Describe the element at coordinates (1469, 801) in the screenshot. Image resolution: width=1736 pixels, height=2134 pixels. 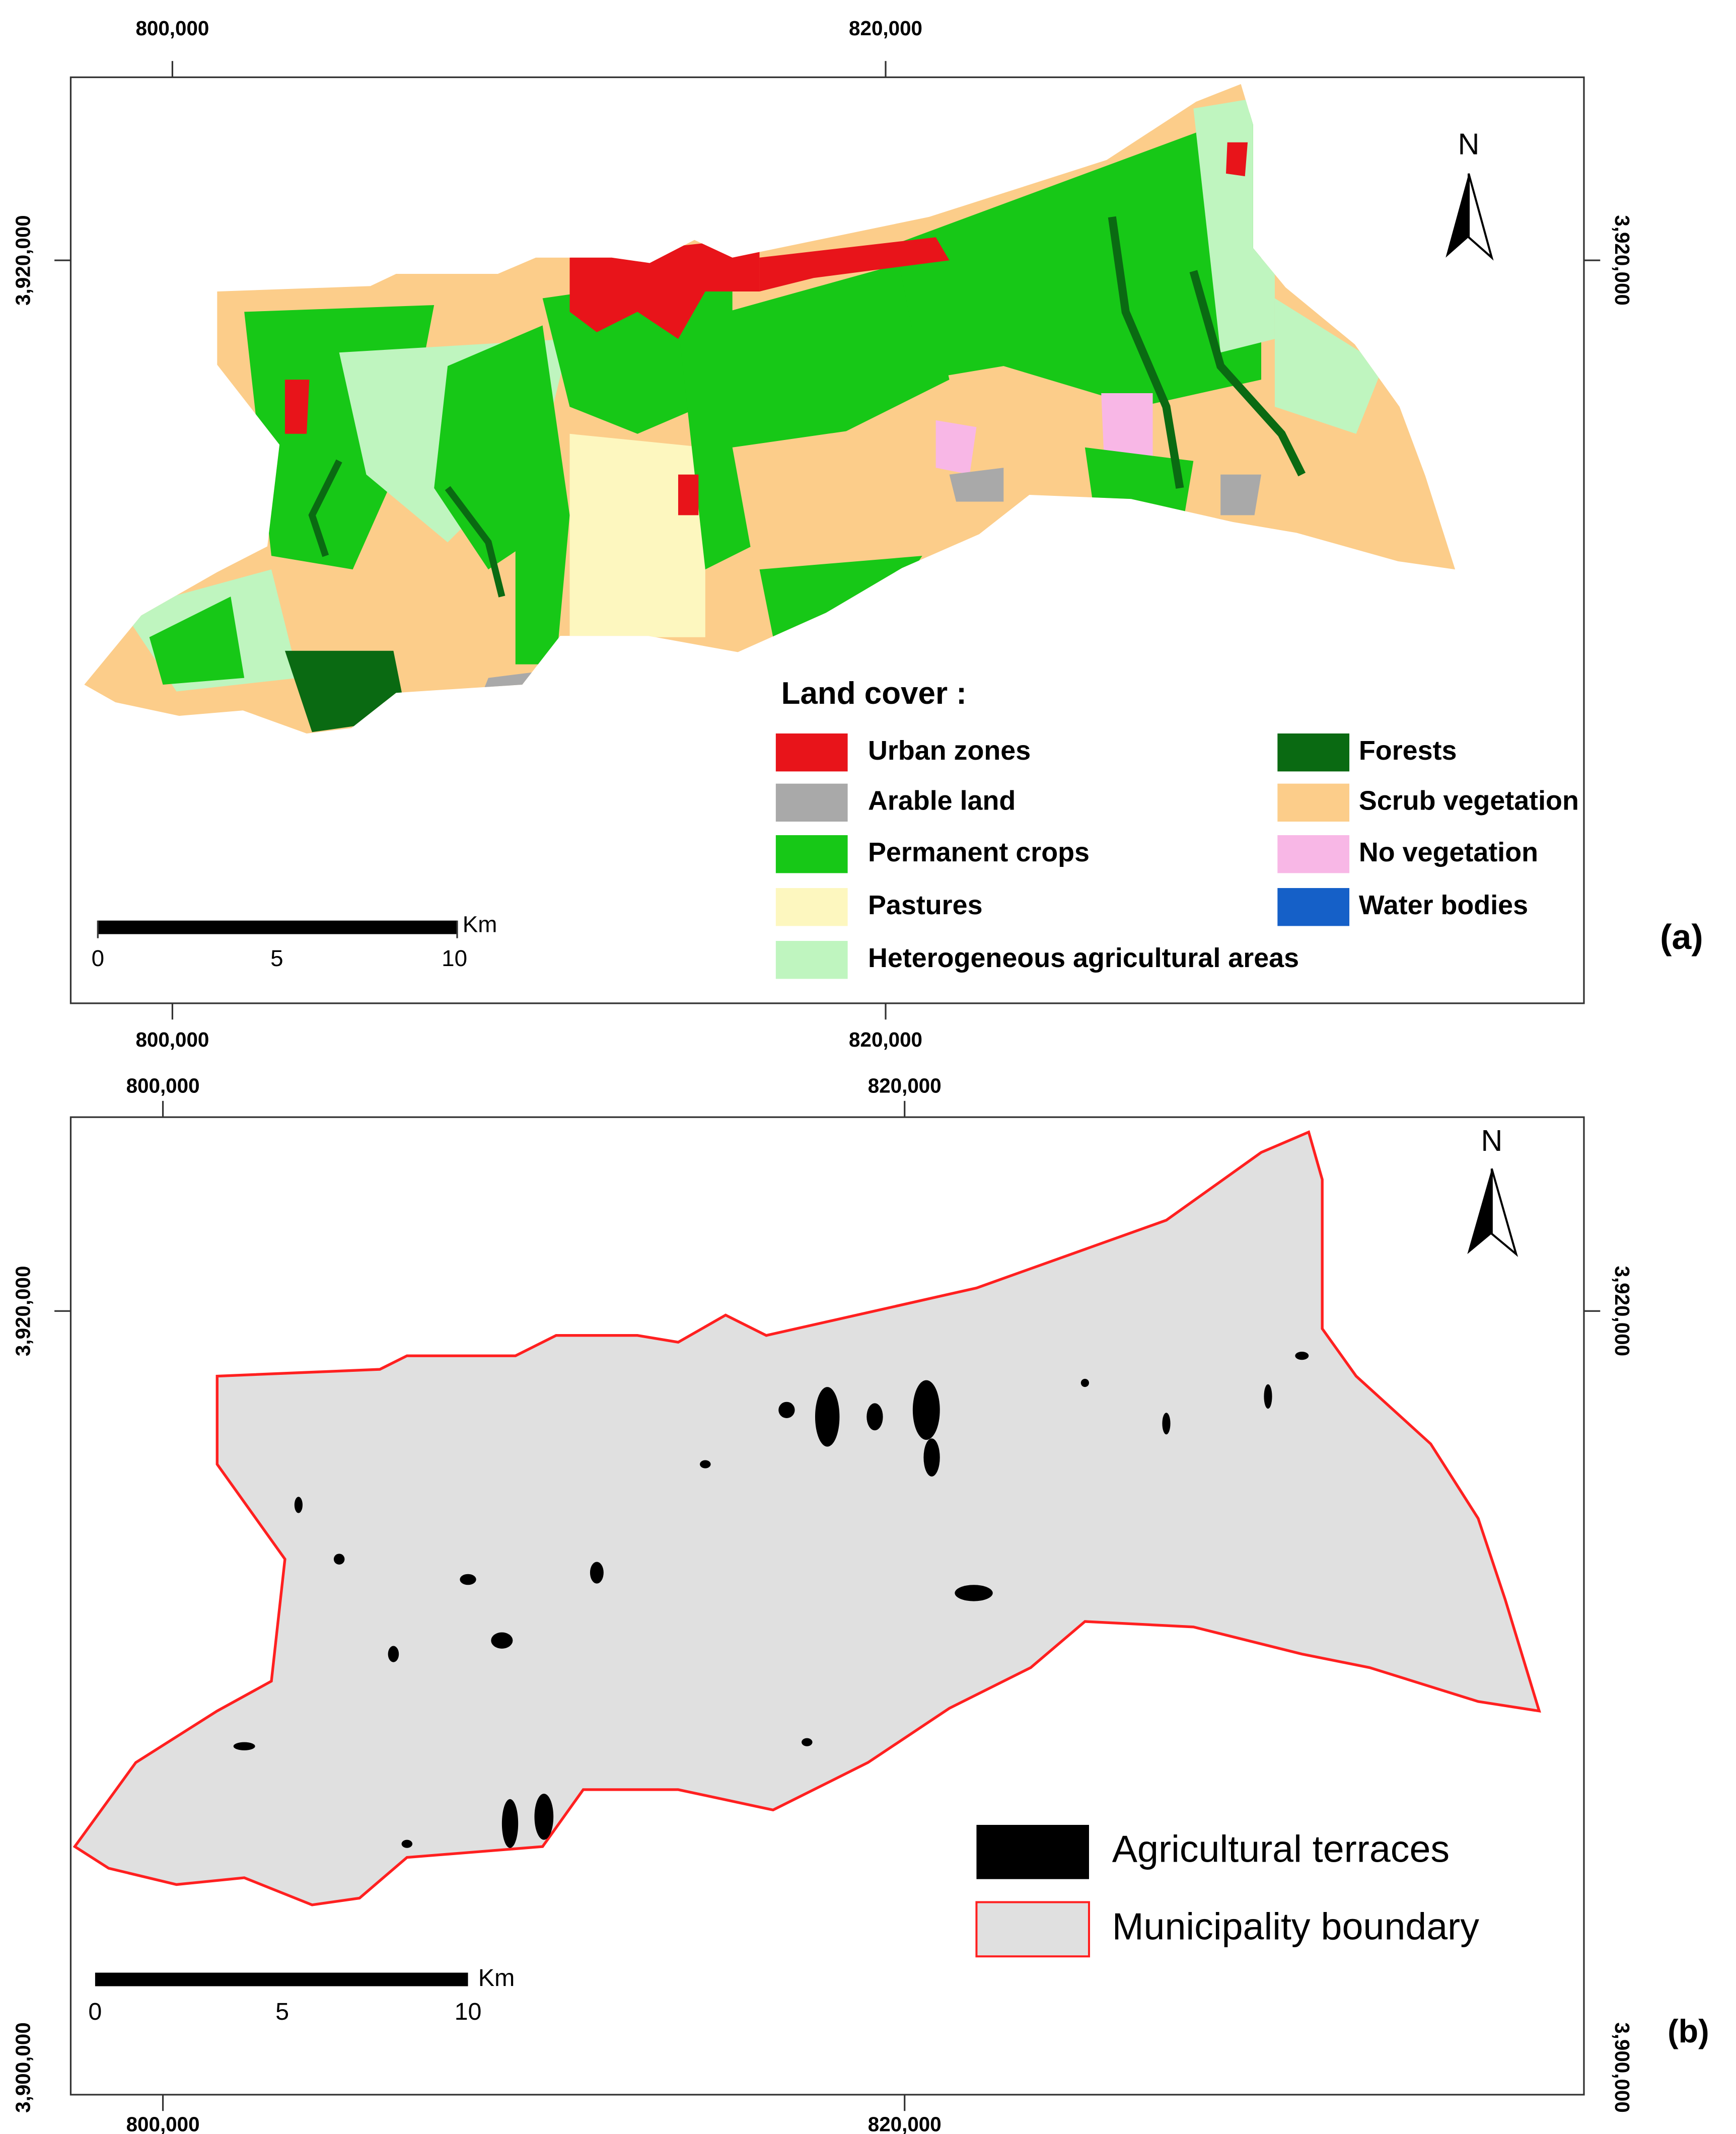
I see `legend-label: Scrub vegetation` at that location.